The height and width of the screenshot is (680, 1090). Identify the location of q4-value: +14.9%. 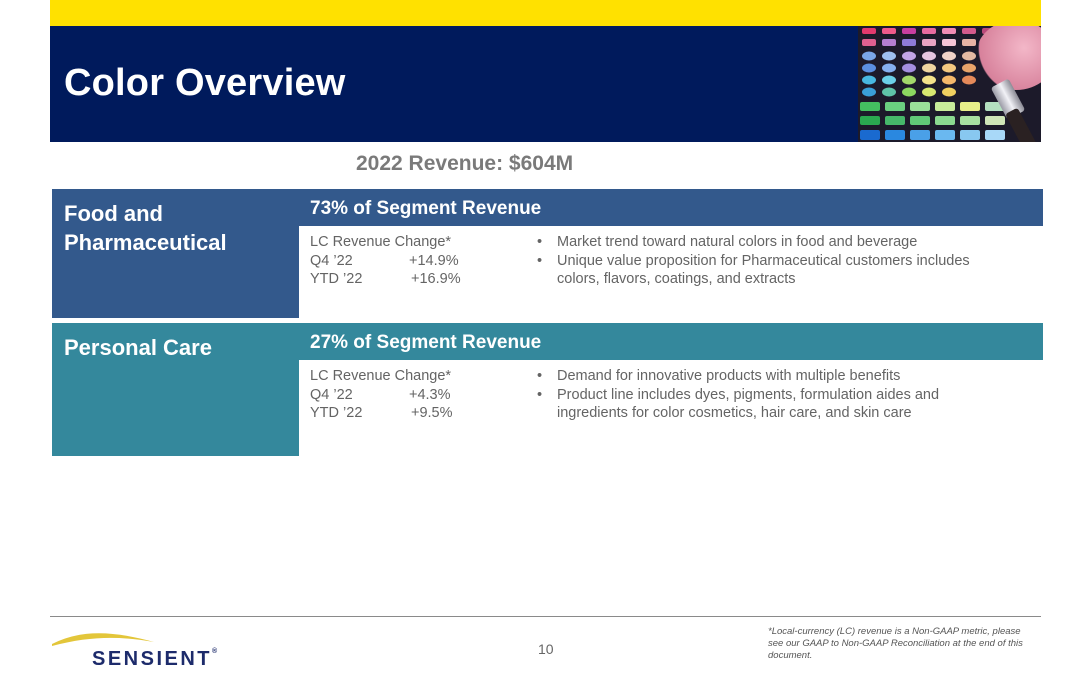
(434, 260).